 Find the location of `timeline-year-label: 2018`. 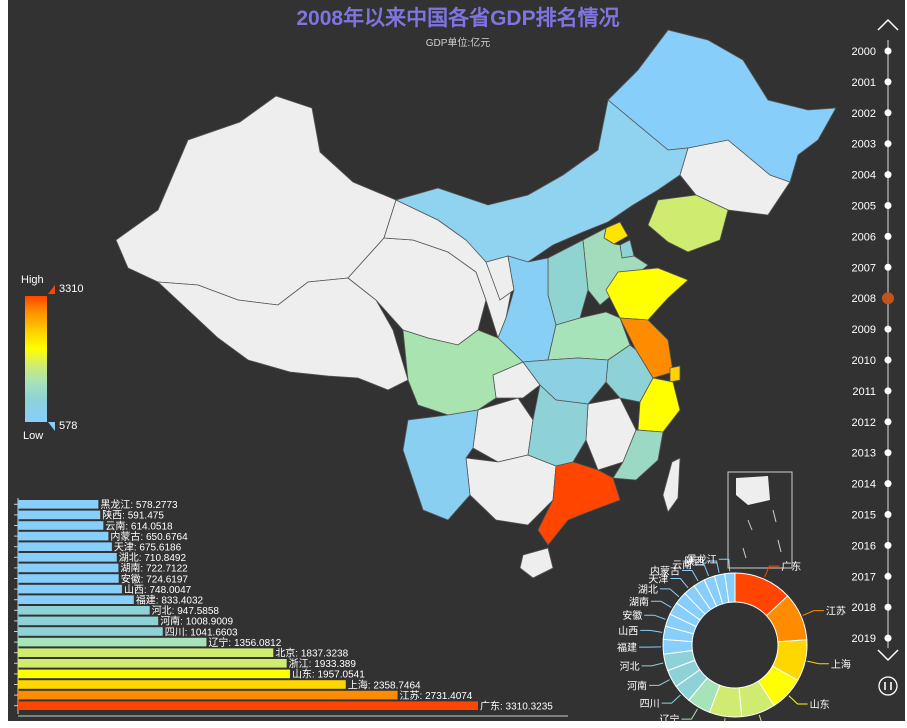

timeline-year-label: 2018 is located at coordinates (864, 608).